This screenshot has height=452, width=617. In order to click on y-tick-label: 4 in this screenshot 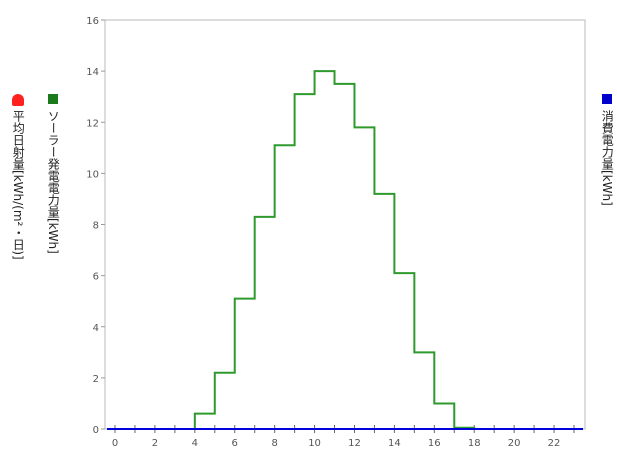, I will do `click(96, 328)`.